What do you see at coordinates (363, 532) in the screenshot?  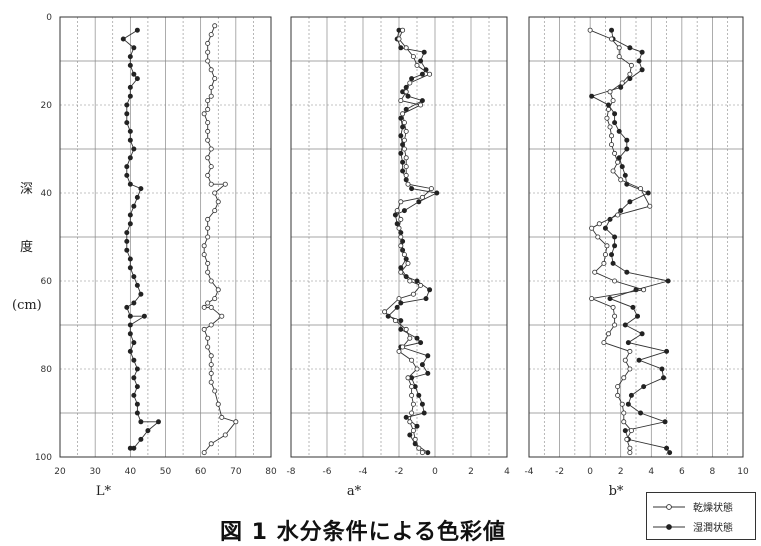 I see `figure-caption: 図 1 水分条件による色彩値` at bounding box center [363, 532].